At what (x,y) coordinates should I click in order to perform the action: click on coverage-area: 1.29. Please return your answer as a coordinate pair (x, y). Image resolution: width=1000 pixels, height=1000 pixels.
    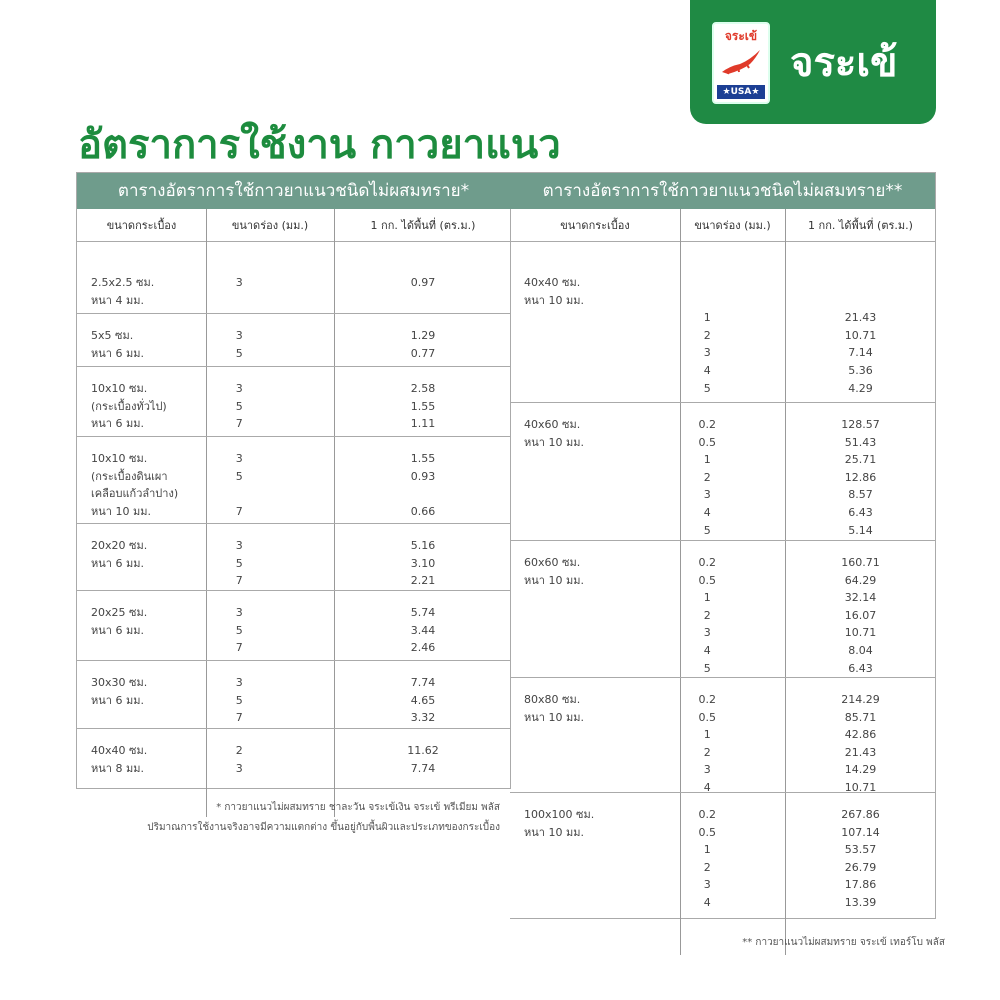
    Looking at the image, I should click on (423, 335).